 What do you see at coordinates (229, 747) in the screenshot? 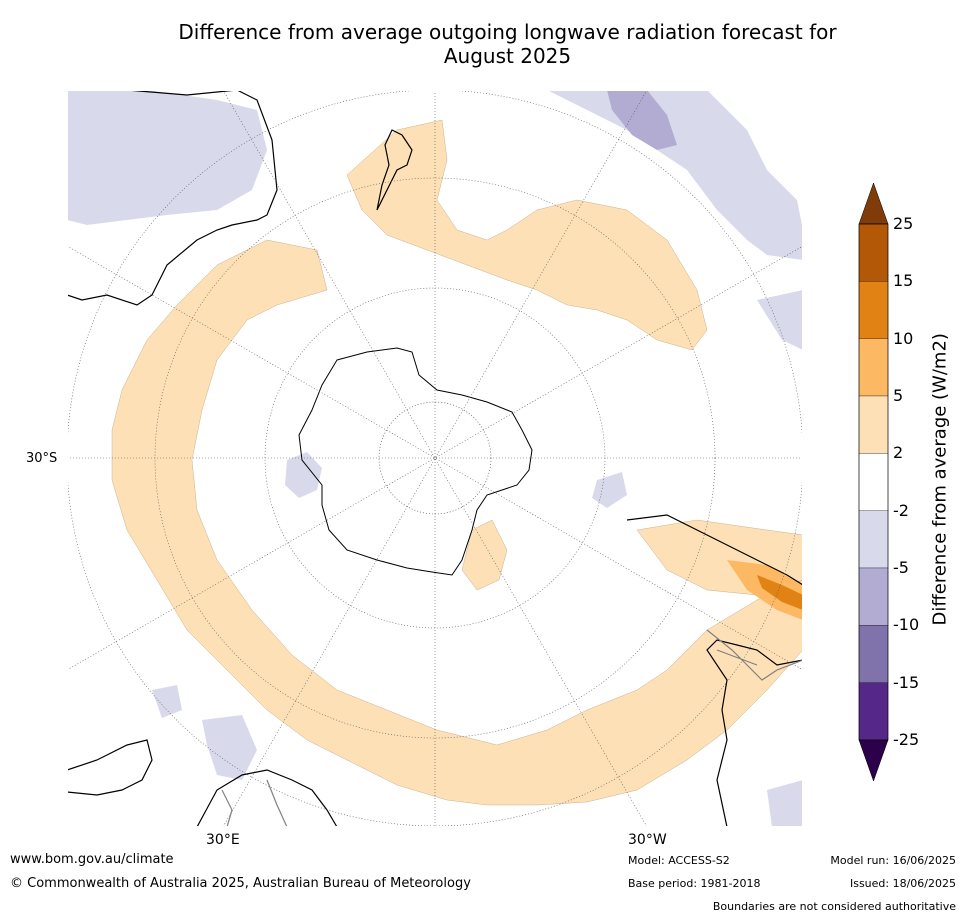
I see `neg-area-southwest` at bounding box center [229, 747].